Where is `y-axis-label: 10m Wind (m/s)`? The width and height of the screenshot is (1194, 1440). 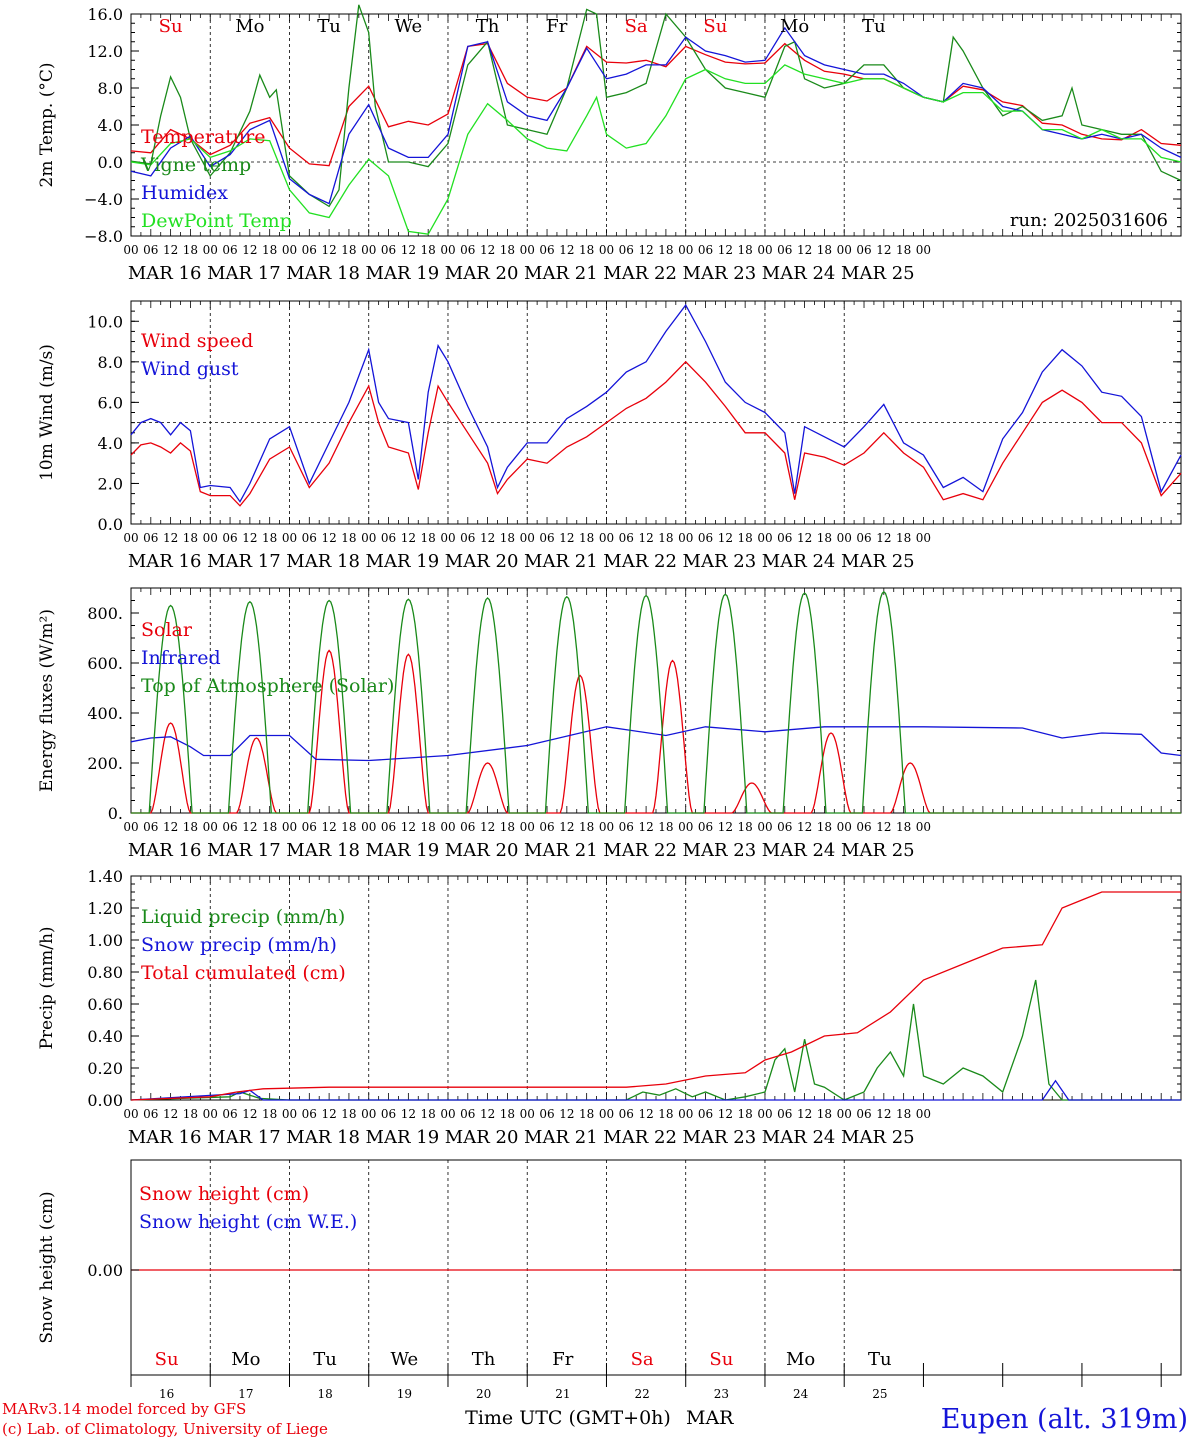 y-axis-label: 10m Wind (m/s) is located at coordinates (47, 412).